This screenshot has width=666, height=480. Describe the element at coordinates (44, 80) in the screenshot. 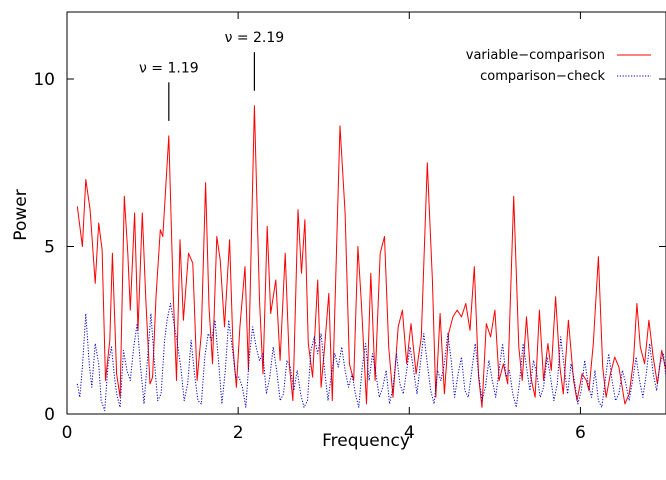

I see `y-tick-label: 10` at that location.